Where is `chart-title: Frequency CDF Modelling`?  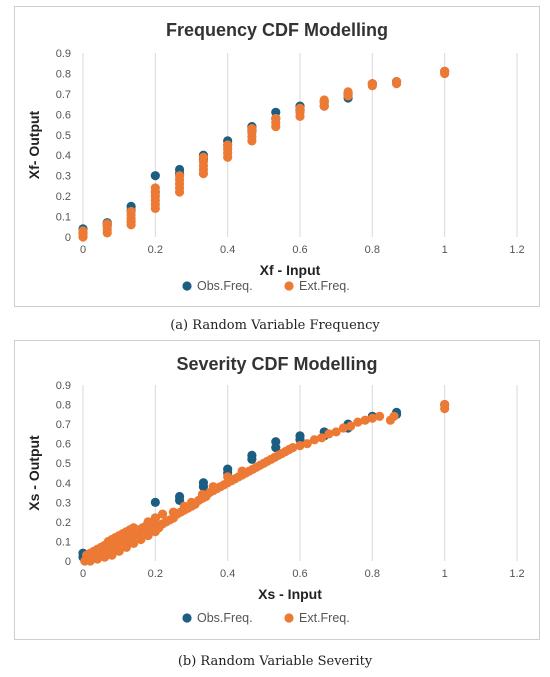
chart-title: Frequency CDF Modelling is located at coordinates (277, 30).